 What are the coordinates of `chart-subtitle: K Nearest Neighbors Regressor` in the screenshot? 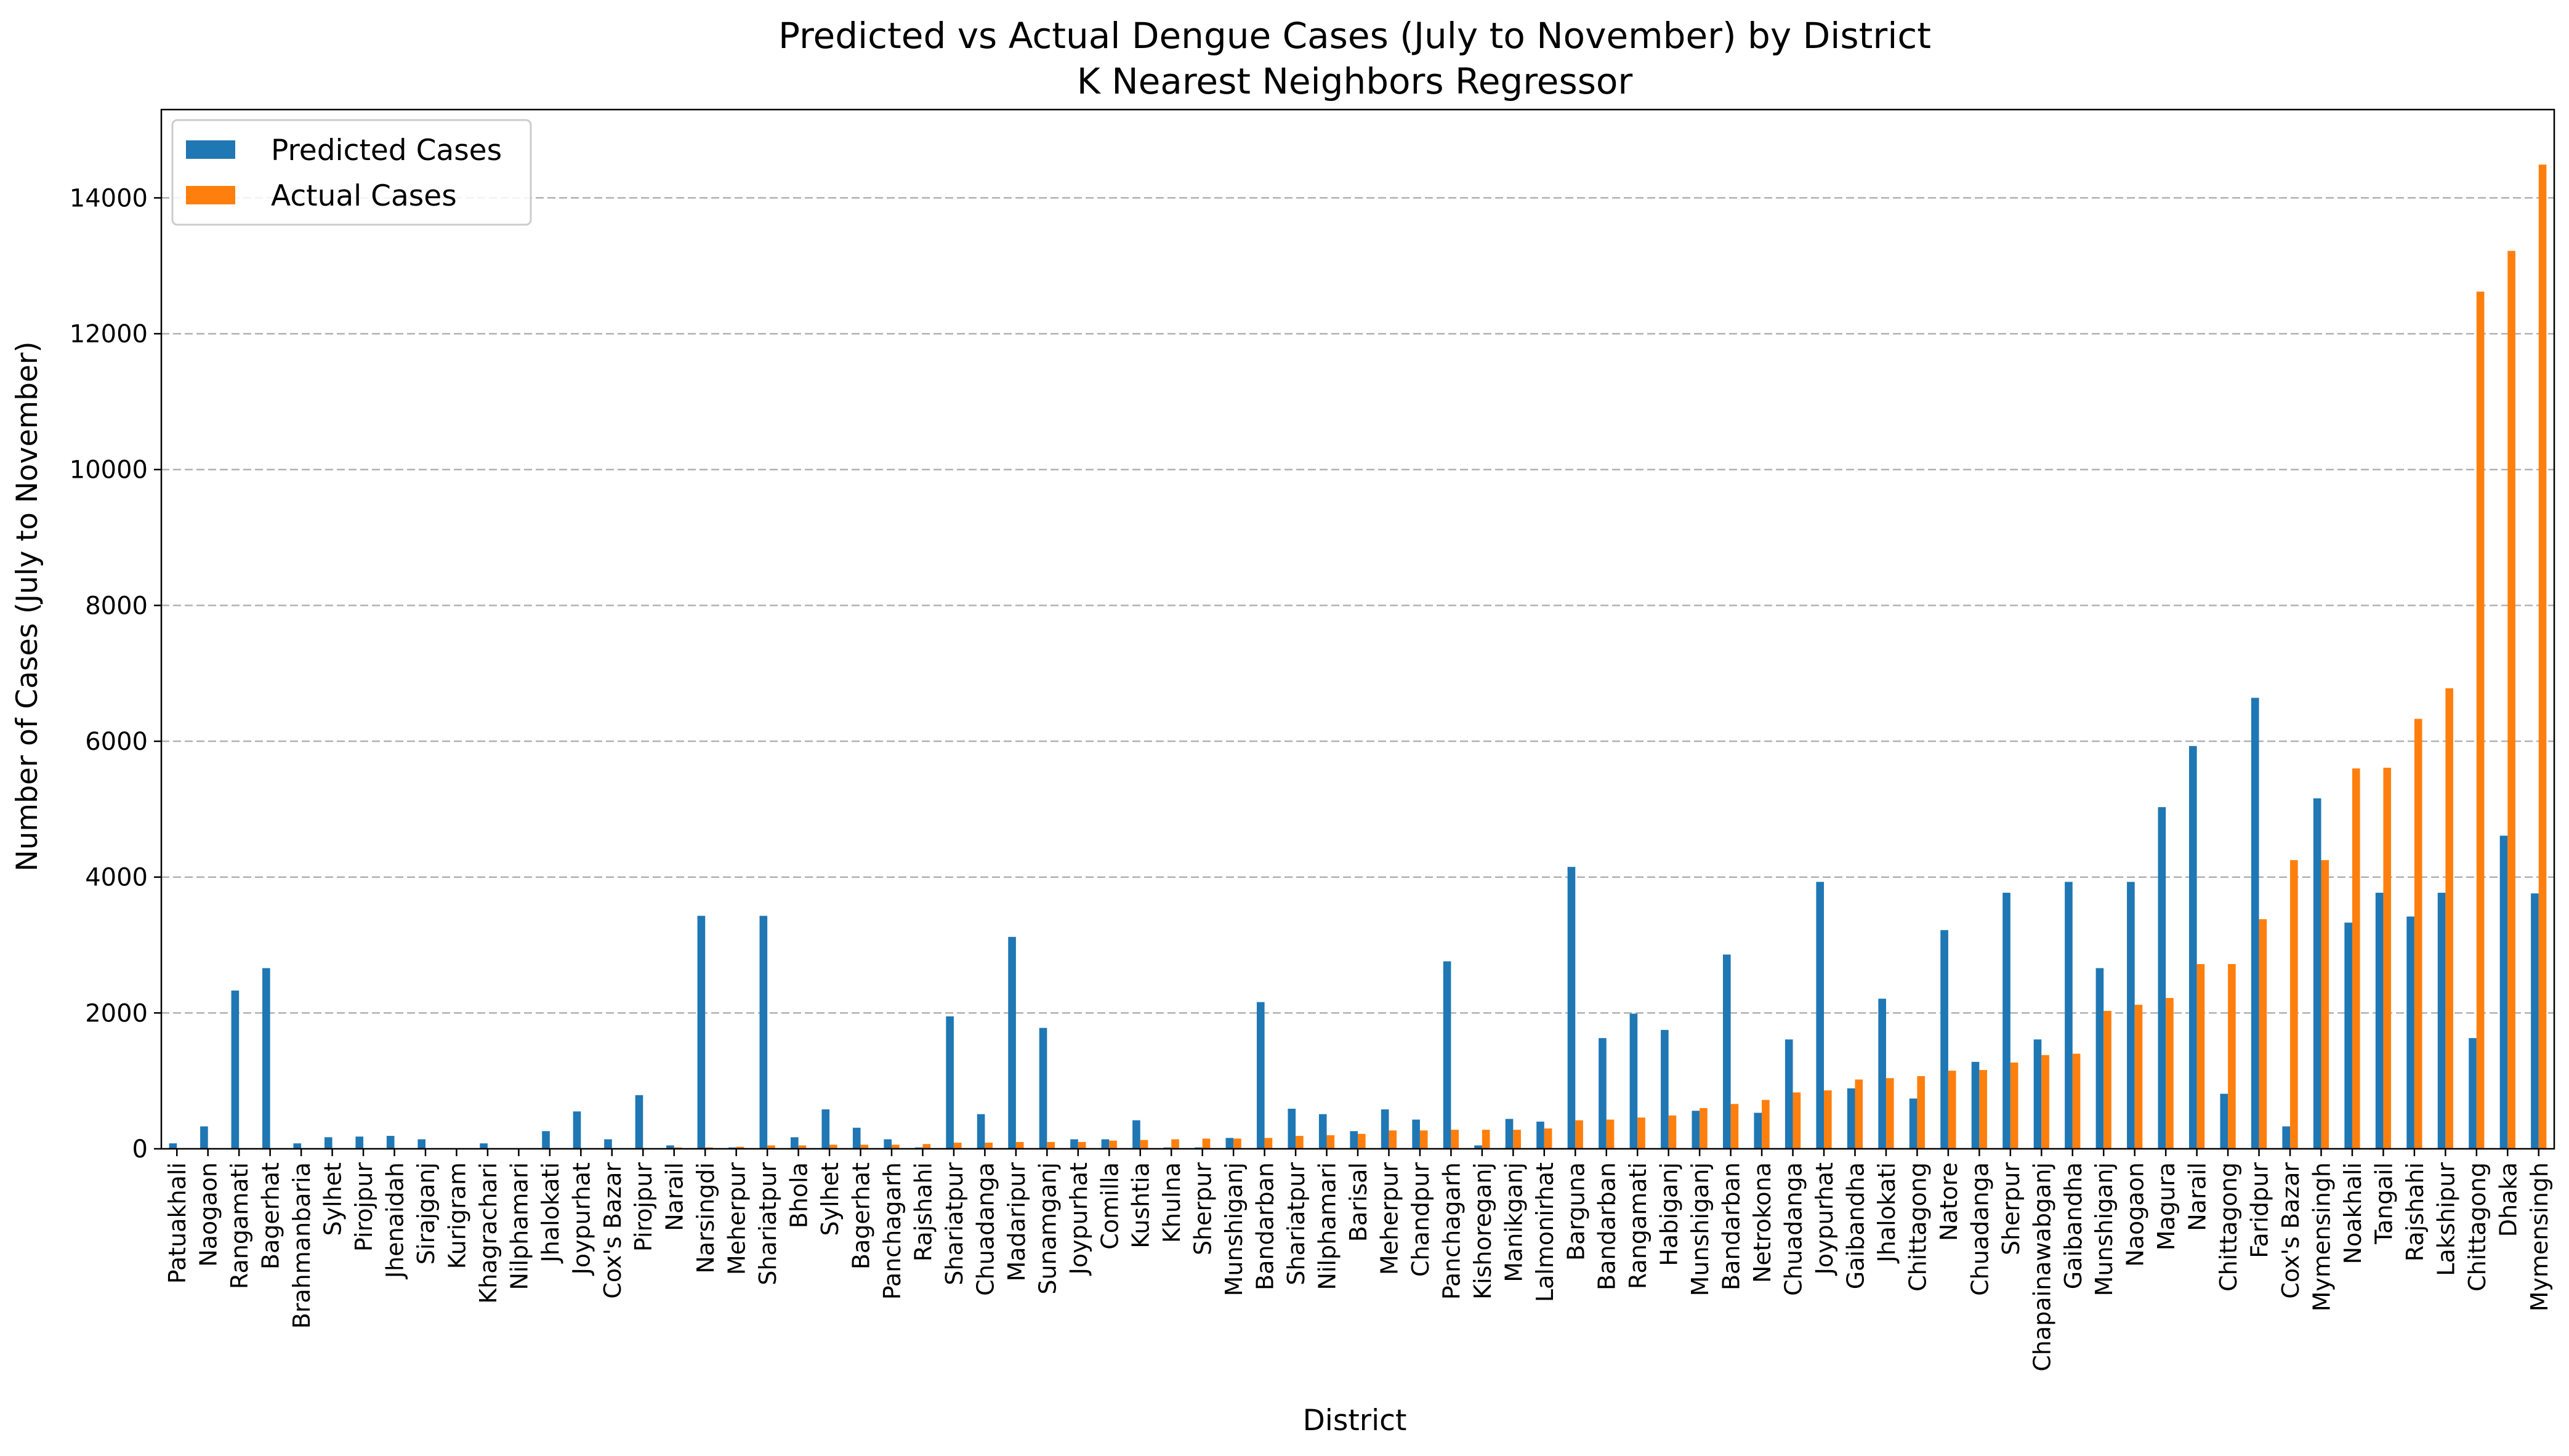 It's located at (1355, 81).